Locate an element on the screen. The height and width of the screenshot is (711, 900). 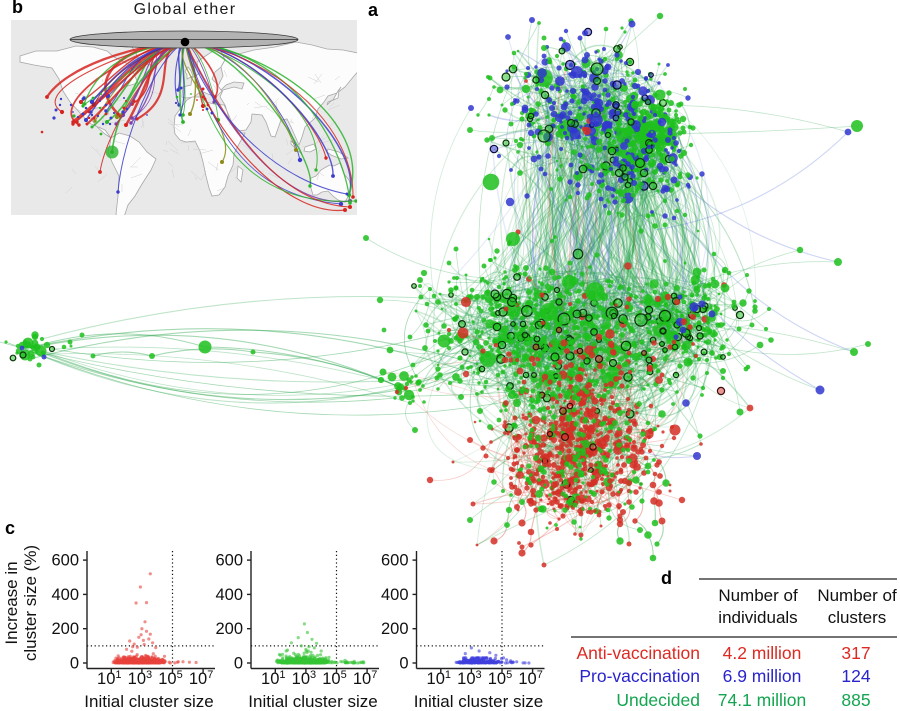
svg-text: 4.2 million is located at coordinates (762, 653).